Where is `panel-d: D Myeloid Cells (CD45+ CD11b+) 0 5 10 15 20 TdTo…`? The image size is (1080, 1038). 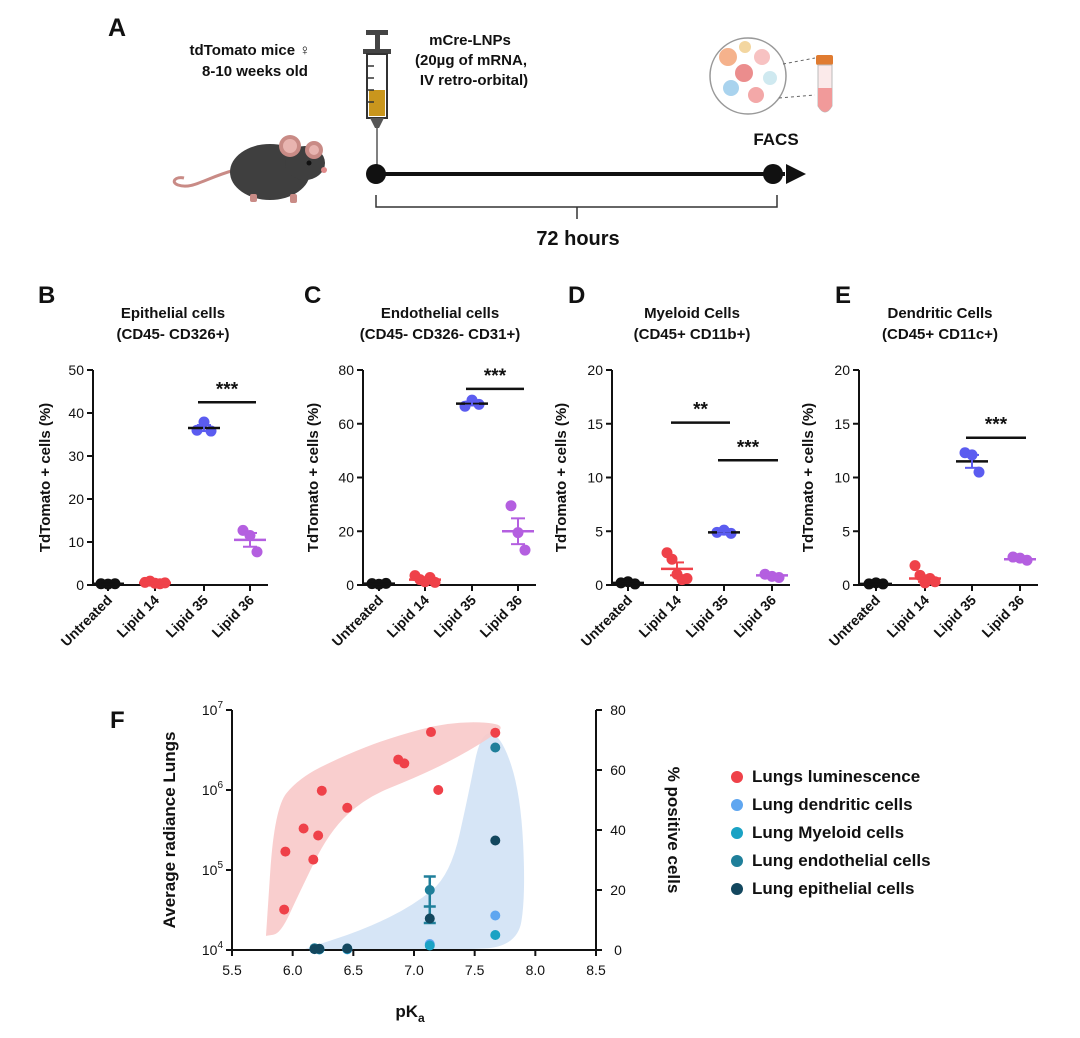 panel-d: D Myeloid Cells (CD45+ CD11b+) 0 5 10 15 20 TdTo… is located at coordinates (671, 465).